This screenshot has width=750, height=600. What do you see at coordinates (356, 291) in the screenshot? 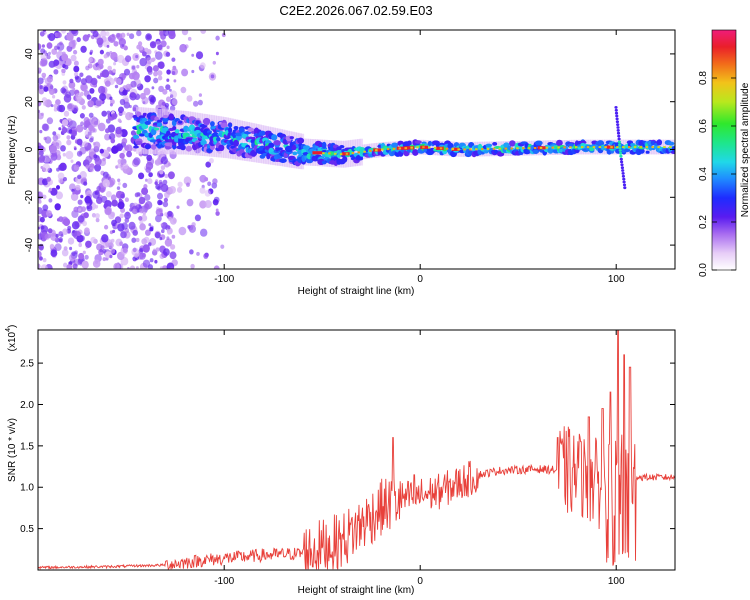
I see `spectrogram-xlabel: Height of straight line (km)` at bounding box center [356, 291].